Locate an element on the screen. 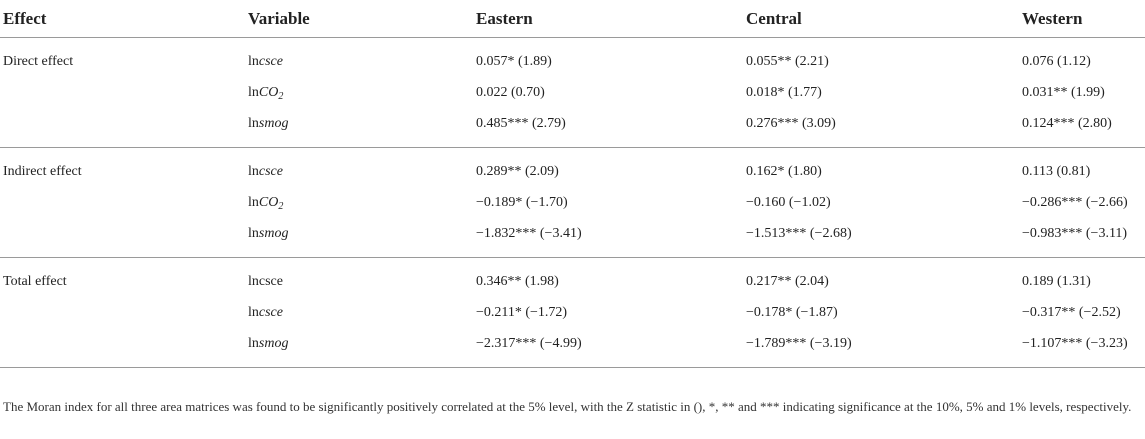 This screenshot has height=439, width=1145. western-value: 0.076 (1.12) is located at coordinates (1056, 61).